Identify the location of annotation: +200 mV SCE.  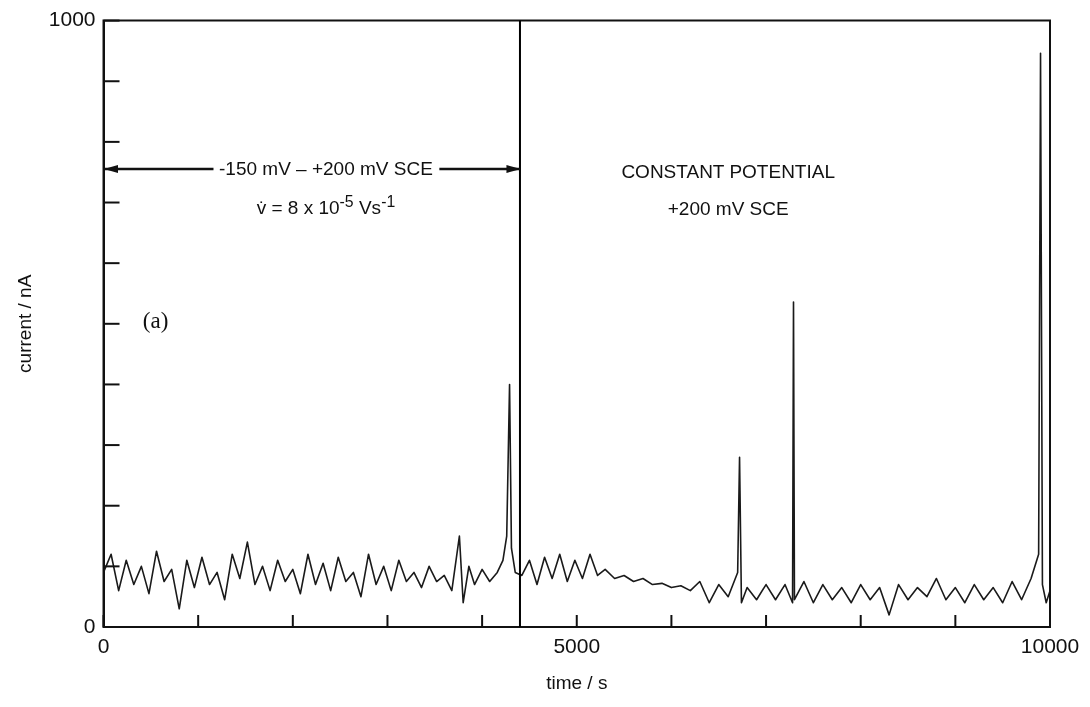
(728, 208).